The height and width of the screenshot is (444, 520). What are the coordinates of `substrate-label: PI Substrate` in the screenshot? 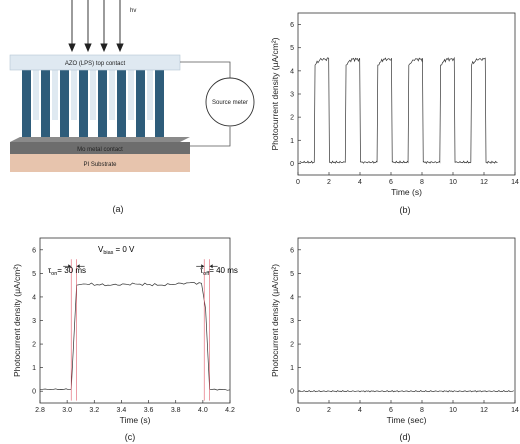 It's located at (100, 165).